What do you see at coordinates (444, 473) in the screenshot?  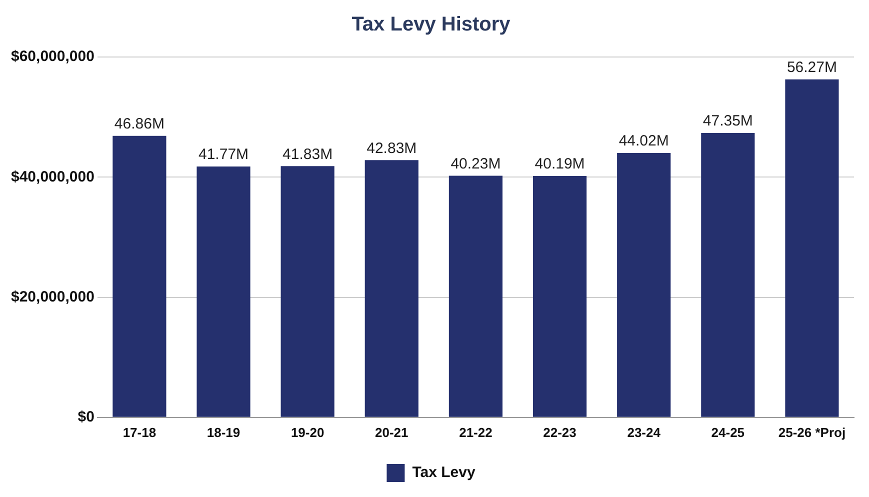 I see `legend-label: Tax Levy` at bounding box center [444, 473].